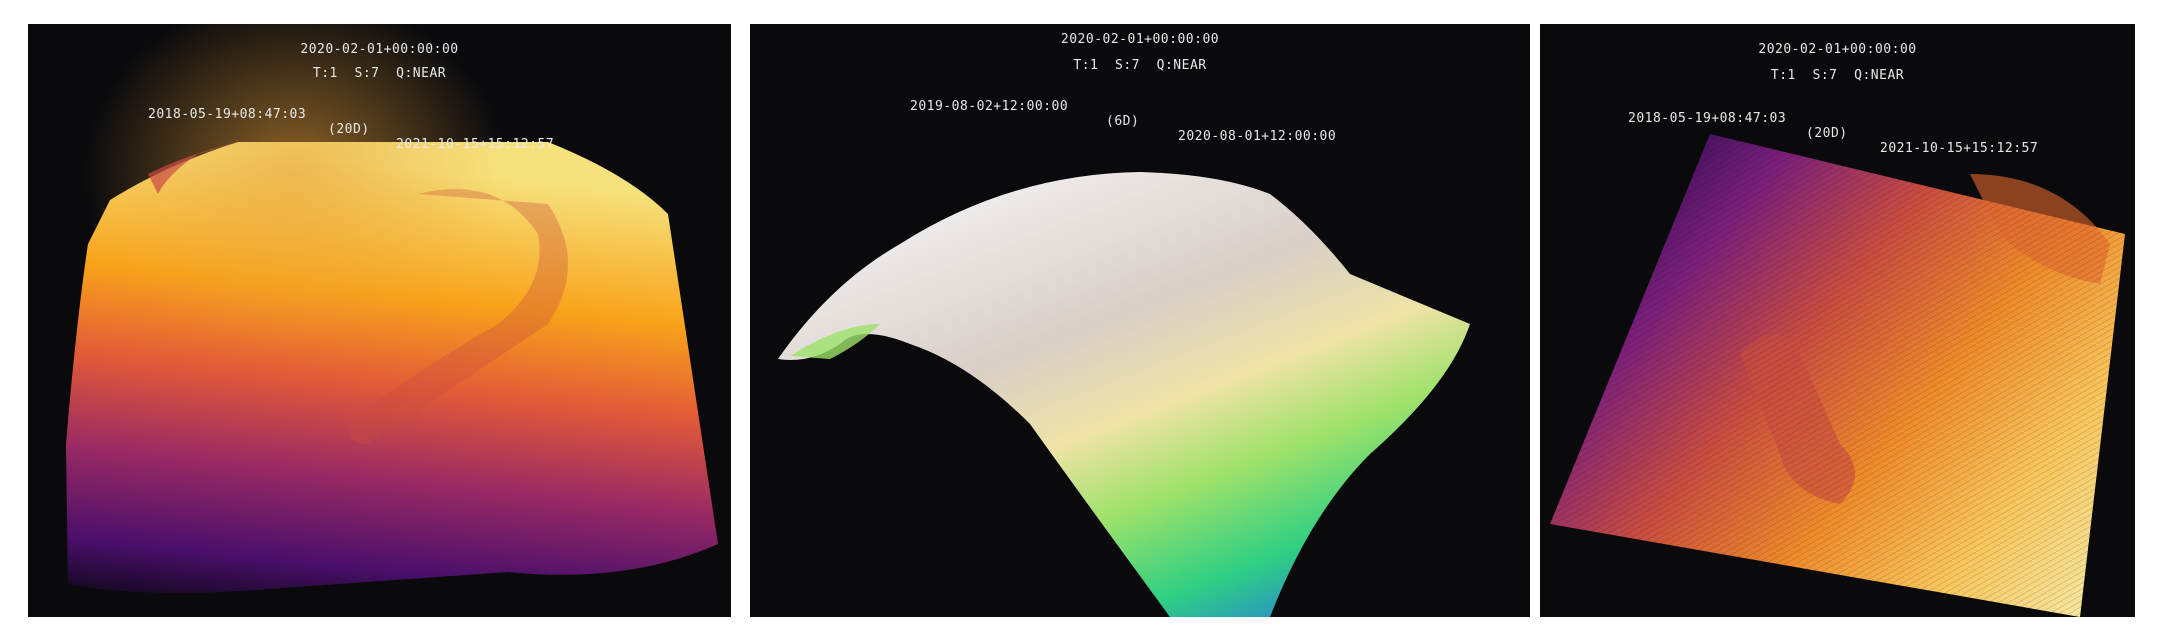  I want to click on range-interval: (6D), so click(1123, 121).